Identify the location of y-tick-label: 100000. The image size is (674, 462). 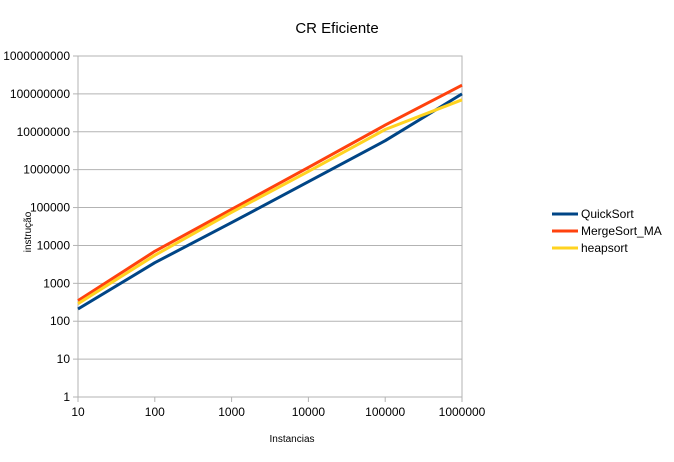
(50, 208).